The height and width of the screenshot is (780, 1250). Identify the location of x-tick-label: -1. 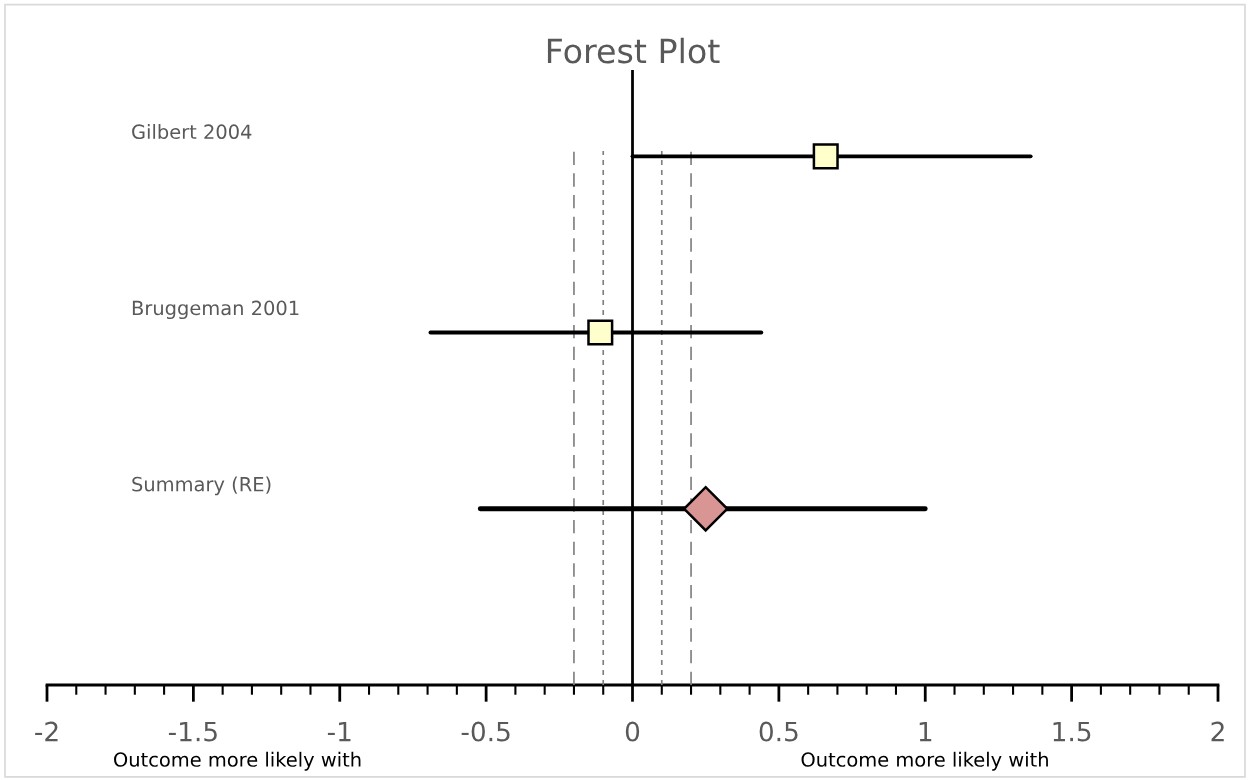
(339, 731).